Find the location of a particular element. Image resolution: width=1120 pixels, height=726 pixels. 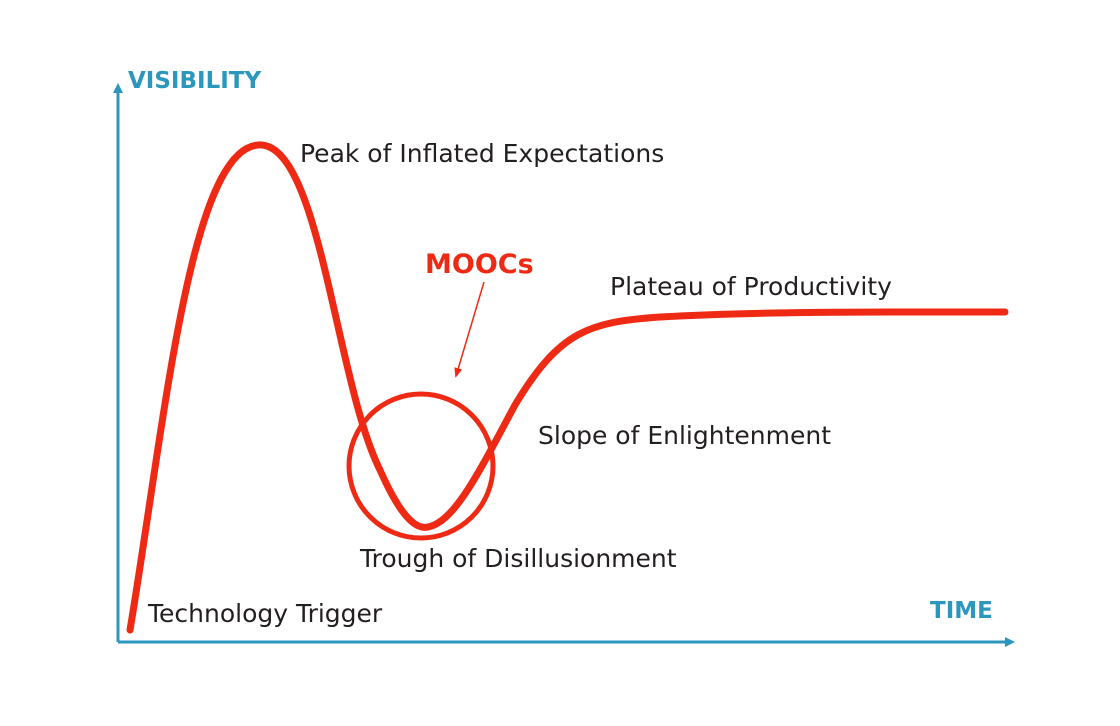

phase-label: Slope of Enlightenment is located at coordinates (684, 435).